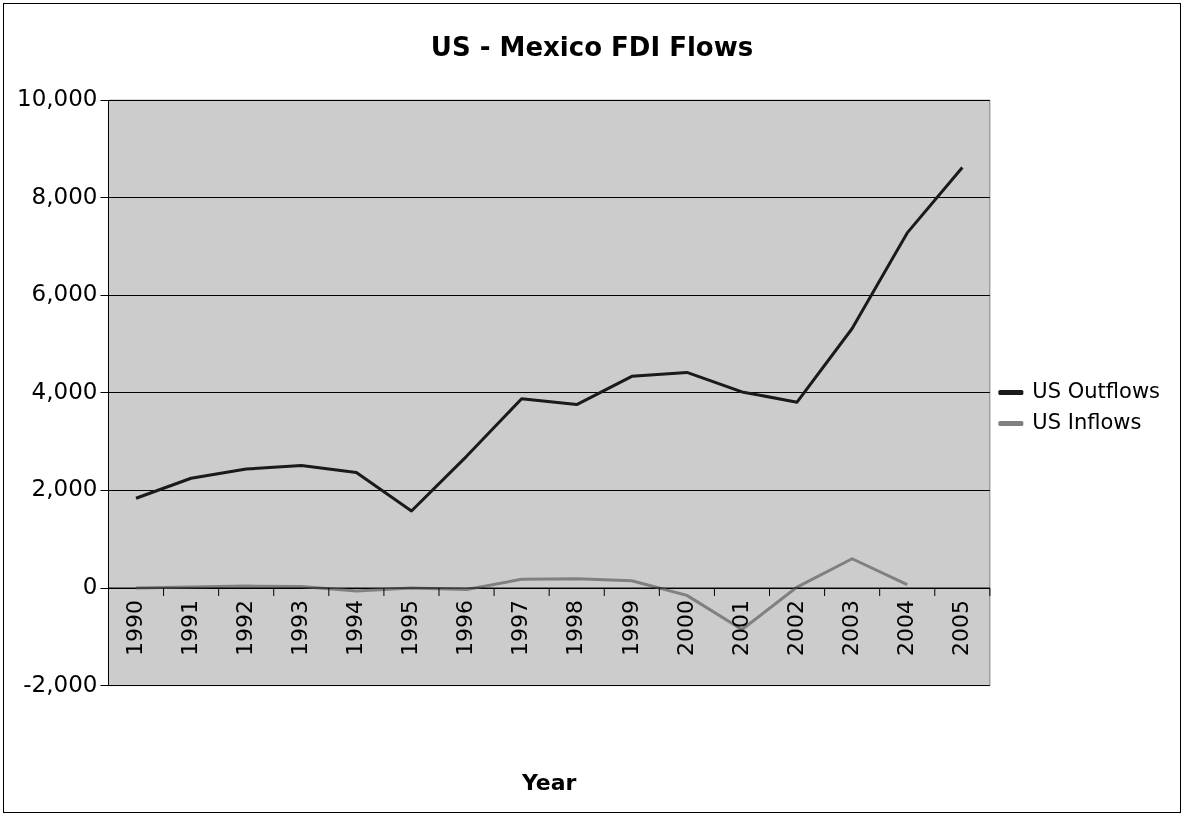 The width and height of the screenshot is (1184, 816). What do you see at coordinates (1087, 421) in the screenshot?
I see `legend-label: US Inflows` at bounding box center [1087, 421].